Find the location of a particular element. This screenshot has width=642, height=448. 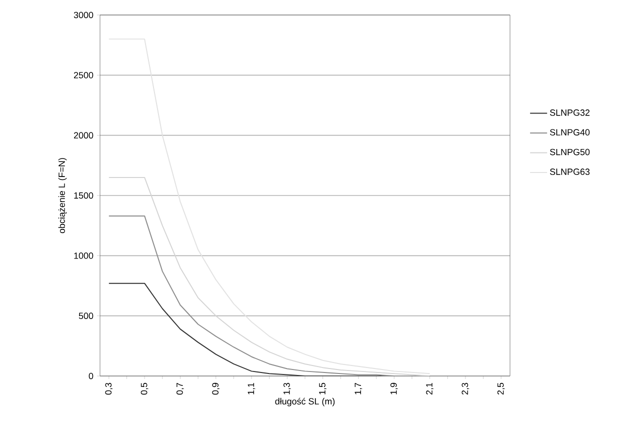

y-tick-label: 1000 is located at coordinates (84, 255).